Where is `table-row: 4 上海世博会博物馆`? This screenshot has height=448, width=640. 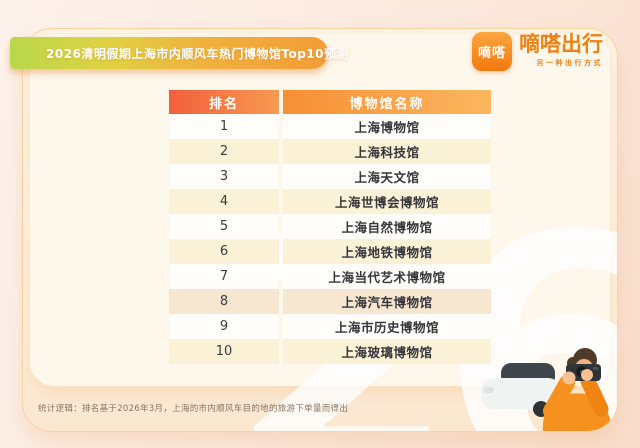
table-row: 4 上海世博会博物馆 is located at coordinates (330, 201).